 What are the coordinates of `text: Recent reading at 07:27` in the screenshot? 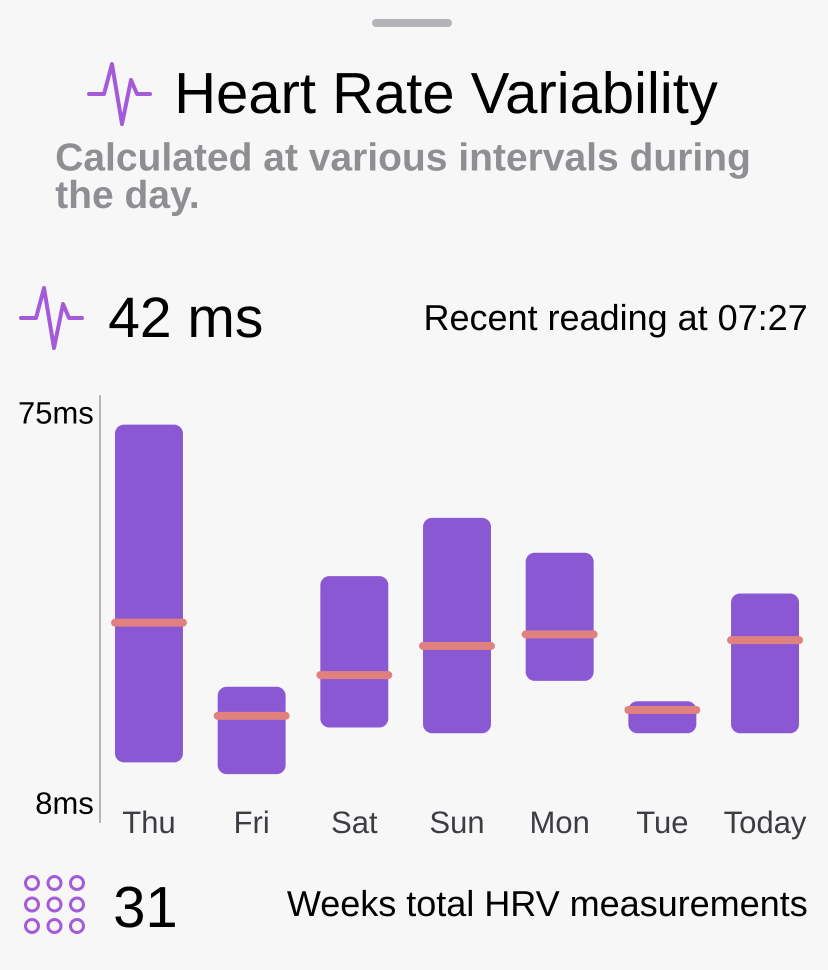 It's located at (616, 321).